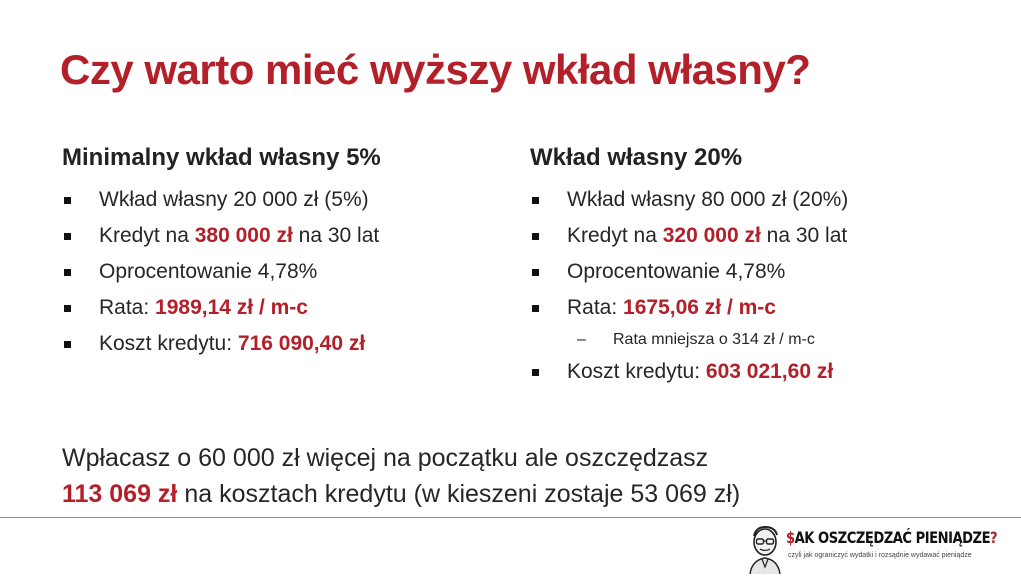  I want to click on bullet-text: Wkład własny 80 000 zł (20%), so click(708, 199).